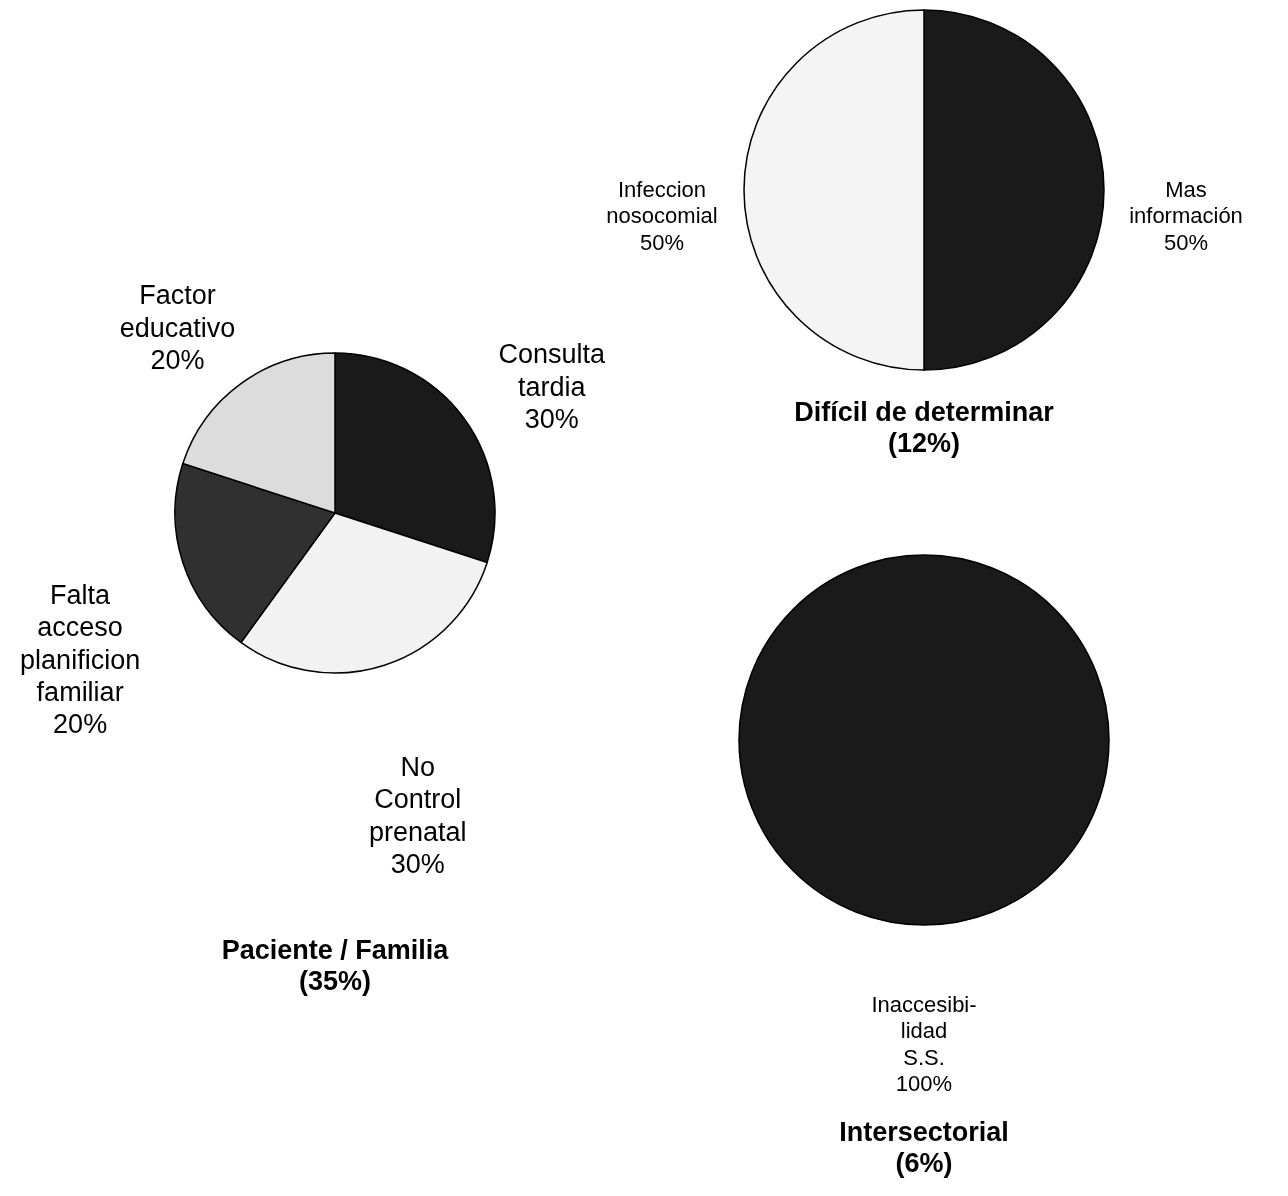 Image resolution: width=1288 pixels, height=1196 pixels. I want to click on slice-label: Inaccesibi-lidad S.S., so click(924, 1031).